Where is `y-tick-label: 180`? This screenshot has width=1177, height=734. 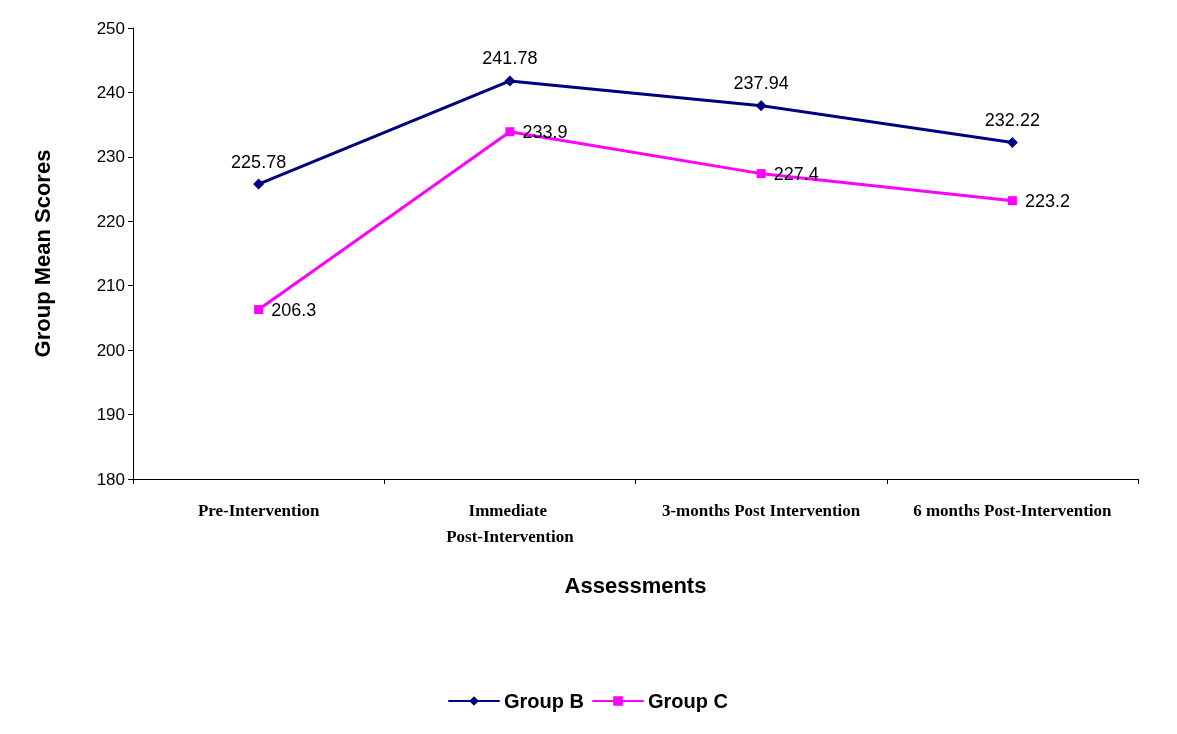 y-tick-label: 180 is located at coordinates (110, 479).